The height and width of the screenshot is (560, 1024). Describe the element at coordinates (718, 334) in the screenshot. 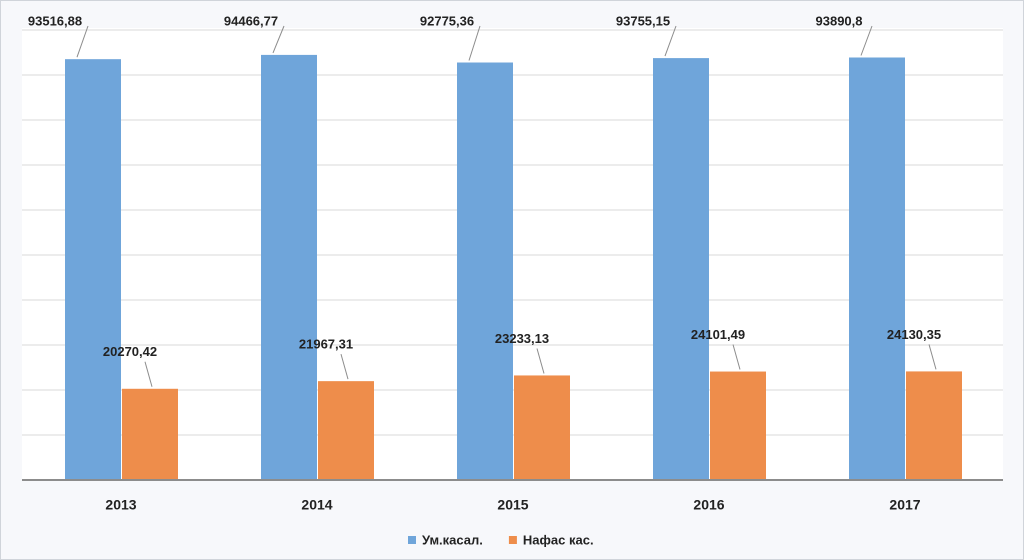

I see `data-label: 24101,49` at that location.